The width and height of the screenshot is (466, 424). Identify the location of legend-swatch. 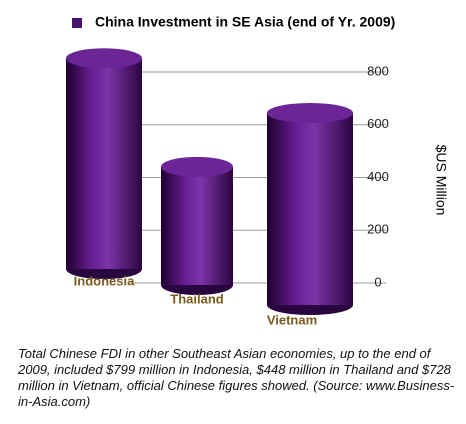
(77, 23).